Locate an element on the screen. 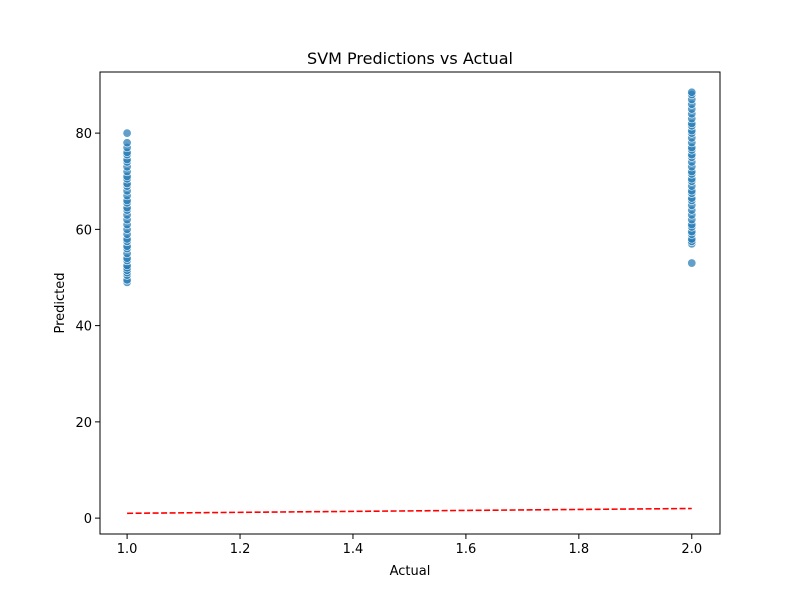 This screenshot has height=604, width=800. x-tick-label: 1.4 is located at coordinates (353, 549).